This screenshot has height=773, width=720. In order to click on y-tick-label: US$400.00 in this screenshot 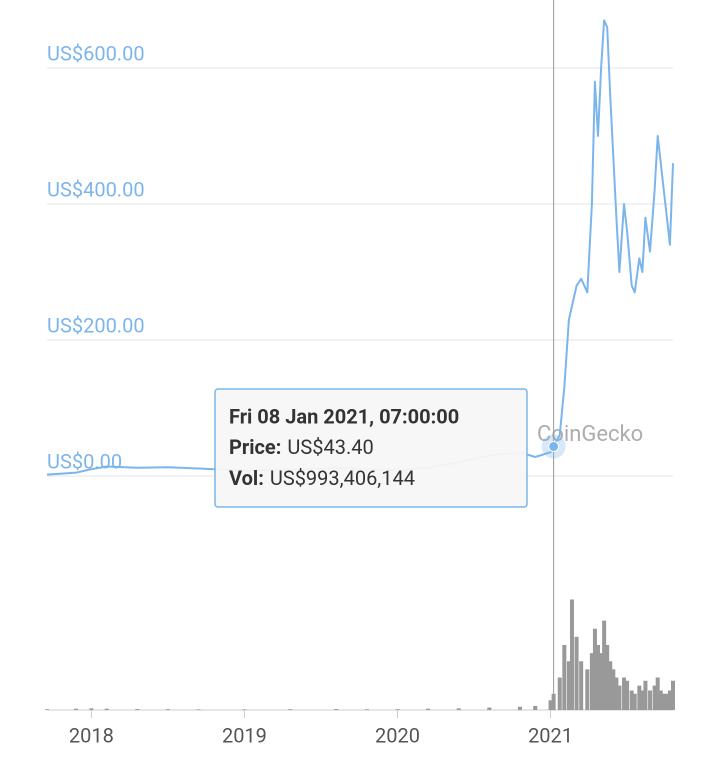, I will do `click(96, 189)`.